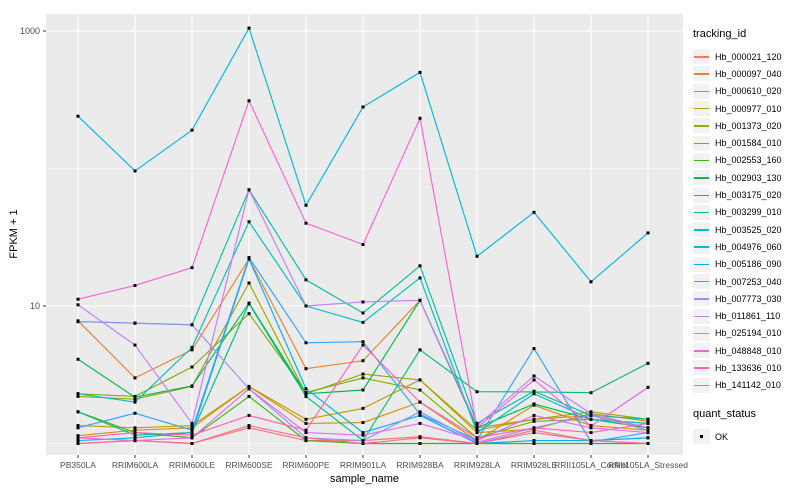 Image resolution: width=800 pixels, height=500 pixels. I want to click on legend-item: Hb_007253_040, so click(746, 281).